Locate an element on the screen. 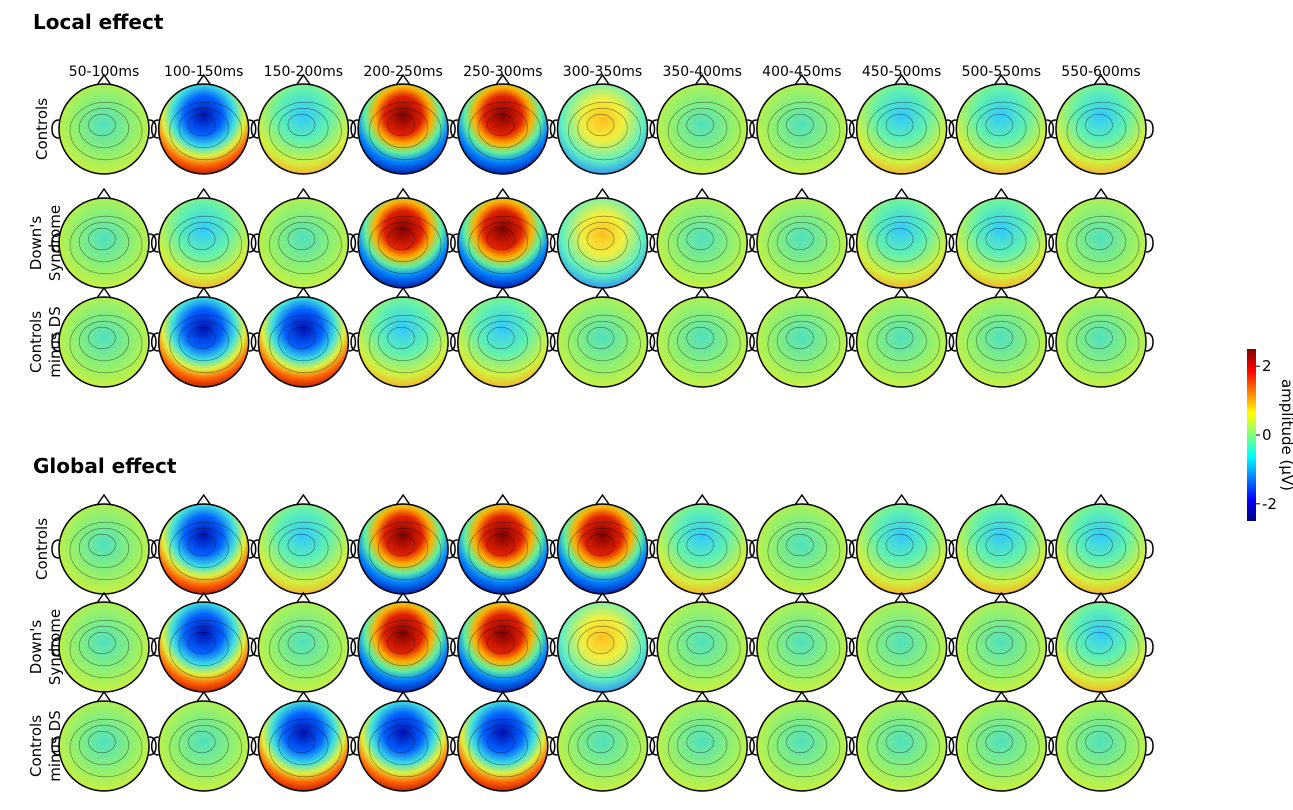 Image resolution: width=1293 pixels, height=810 pixels. colorbar is located at coordinates (1251, 435).